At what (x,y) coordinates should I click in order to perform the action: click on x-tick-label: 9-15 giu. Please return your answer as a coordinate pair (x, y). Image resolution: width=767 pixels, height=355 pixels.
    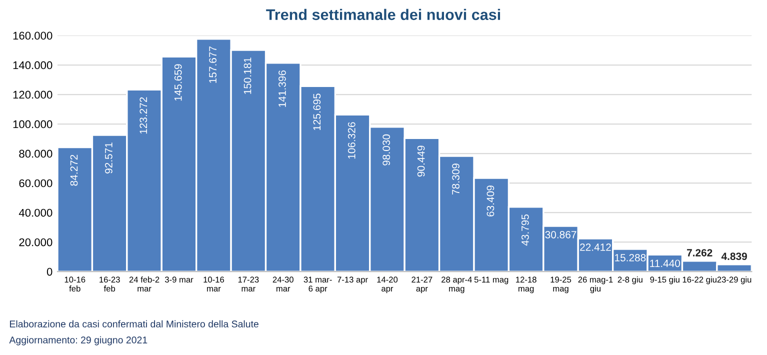
    Looking at the image, I should click on (665, 280).